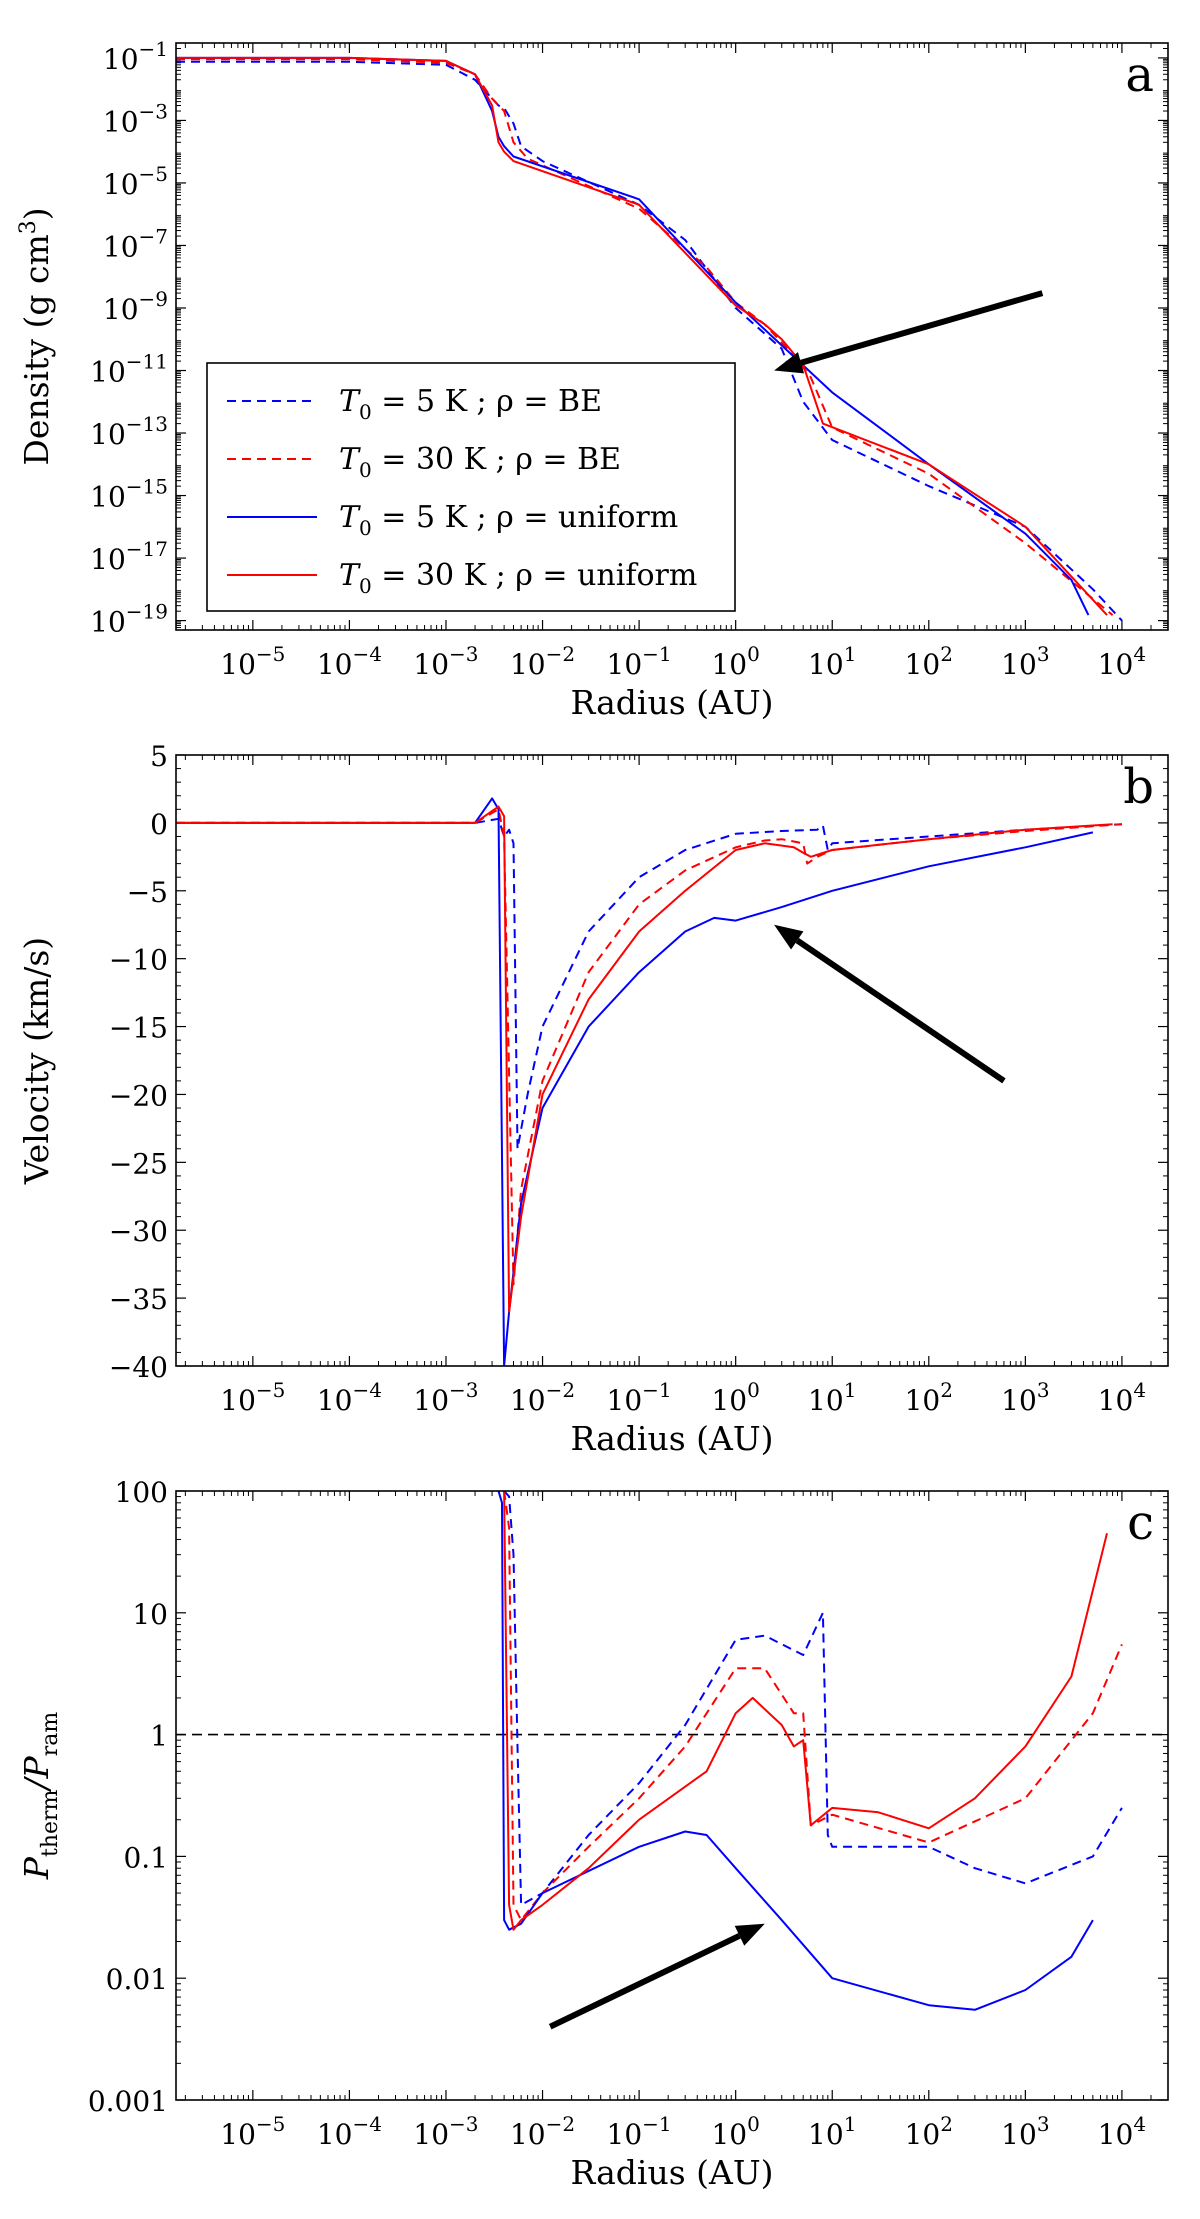  I want to click on legend-label: T0 = 5 K ; ρ = uniform, so click(508, 520).